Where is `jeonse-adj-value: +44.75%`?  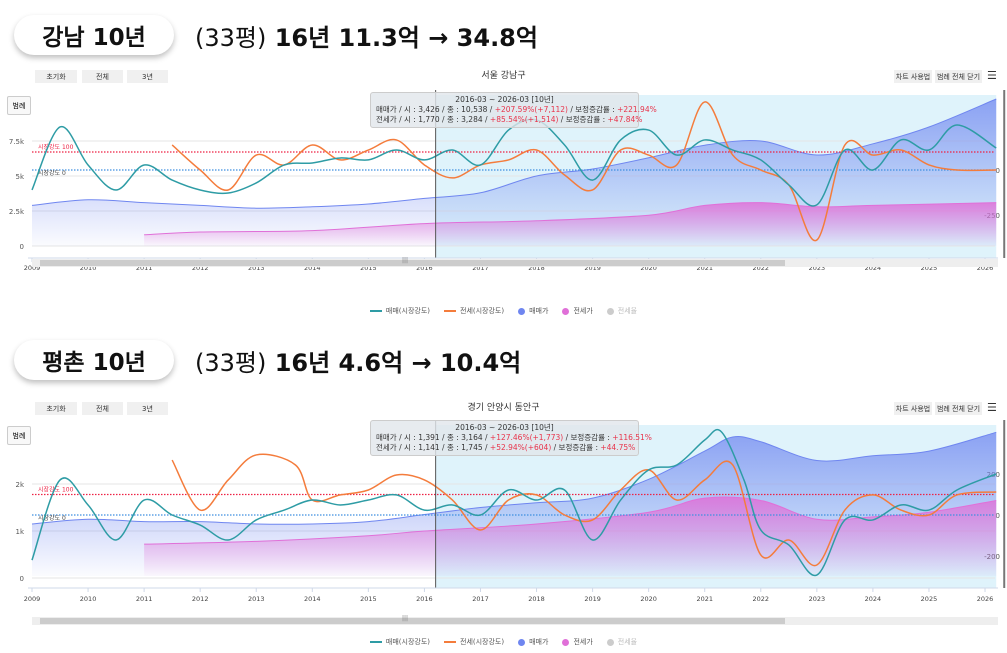 jeonse-adj-value: +44.75% is located at coordinates (618, 447).